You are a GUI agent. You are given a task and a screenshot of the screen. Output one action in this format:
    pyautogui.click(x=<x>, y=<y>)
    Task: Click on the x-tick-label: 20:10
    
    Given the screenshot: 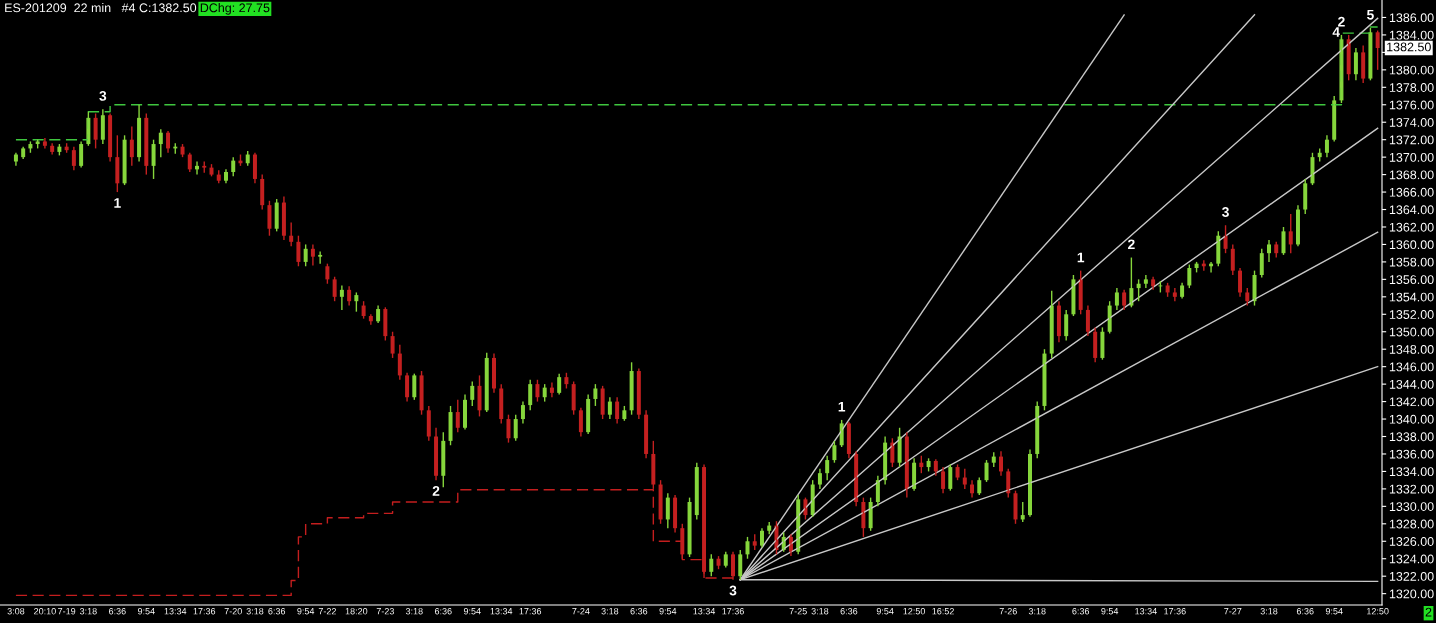 What is the action you would take?
    pyautogui.click(x=45, y=611)
    